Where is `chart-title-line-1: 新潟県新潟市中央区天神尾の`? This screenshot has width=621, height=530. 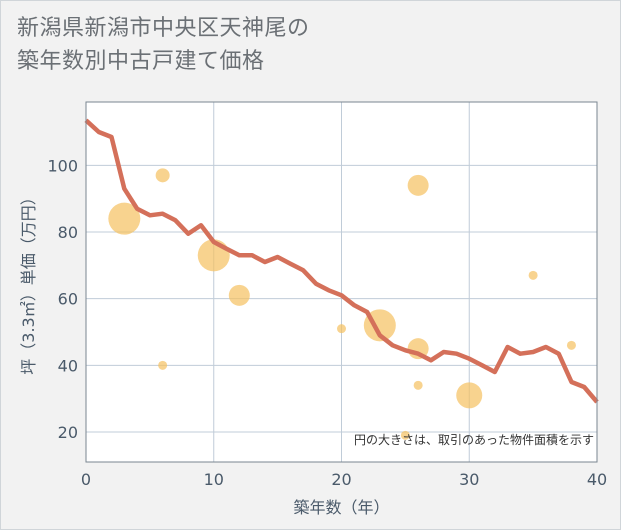 chart-title-line-1: 新潟県新潟市中央区天神尾の is located at coordinates (163, 28).